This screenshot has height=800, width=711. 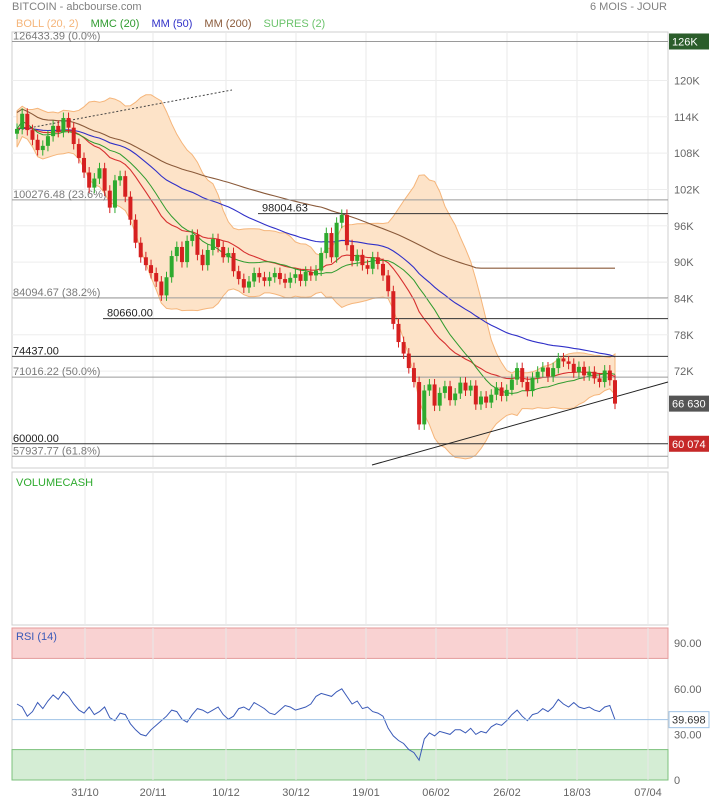 What do you see at coordinates (285, 209) in the screenshot?
I see `level-label: 98004.63` at bounding box center [285, 209].